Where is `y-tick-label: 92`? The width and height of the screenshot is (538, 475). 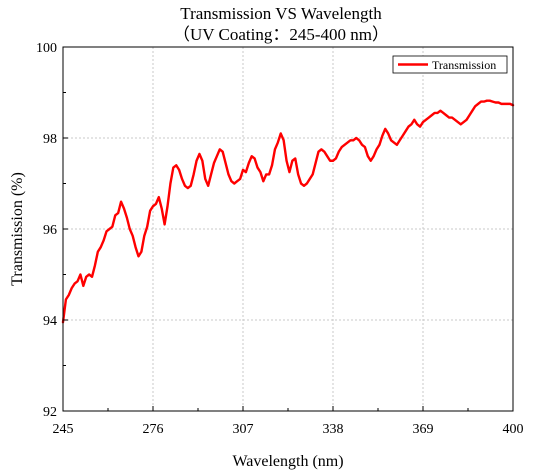
y-tick-label: 92 is located at coordinates (50, 412).